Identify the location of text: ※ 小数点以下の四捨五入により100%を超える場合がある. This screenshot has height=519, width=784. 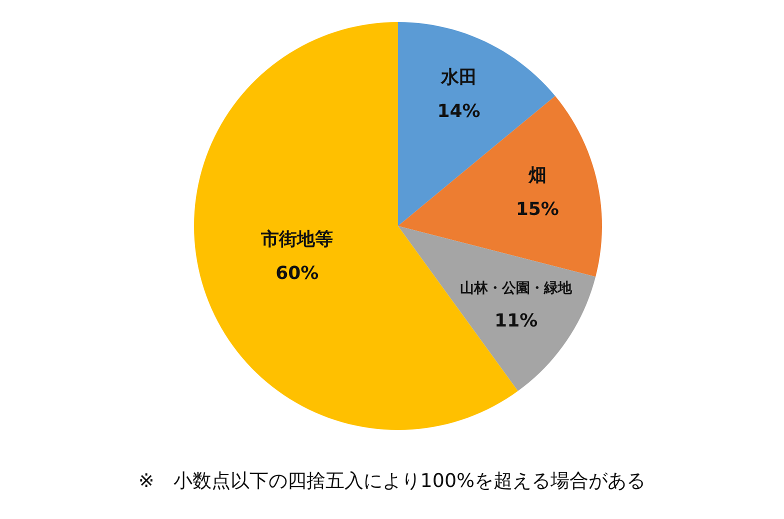
(392, 481).